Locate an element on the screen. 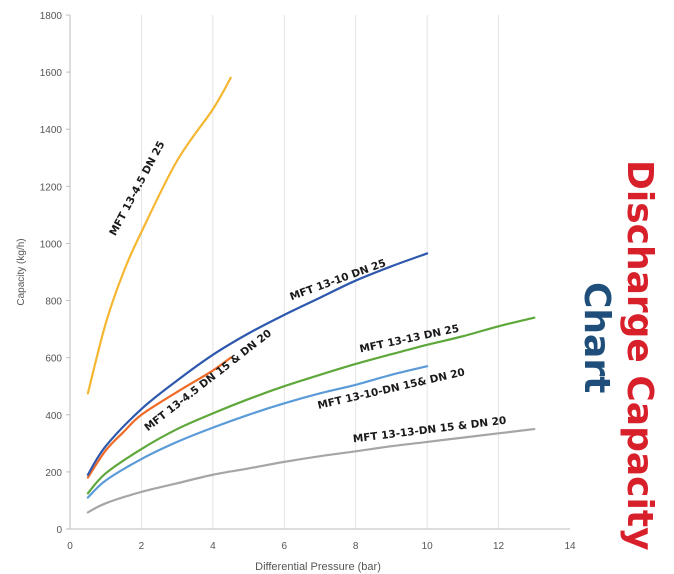  y-tick-label: 1200 is located at coordinates (51, 187).